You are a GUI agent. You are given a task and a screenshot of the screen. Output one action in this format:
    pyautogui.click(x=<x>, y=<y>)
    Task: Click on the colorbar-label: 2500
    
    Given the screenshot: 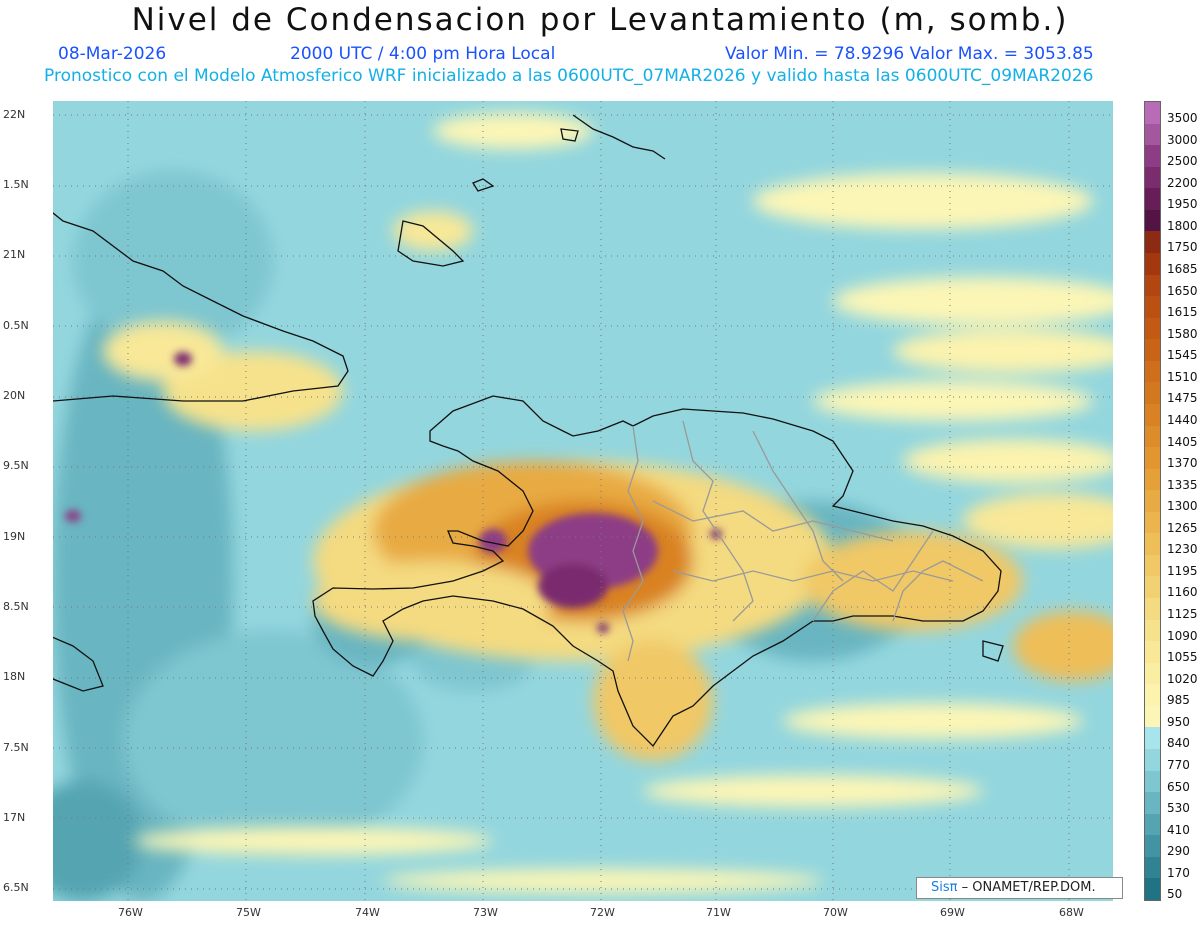 What is the action you would take?
    pyautogui.click(x=1182, y=161)
    